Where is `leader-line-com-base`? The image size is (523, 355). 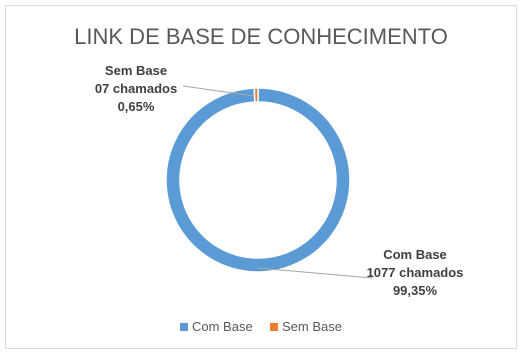 leader-line-com-base is located at coordinates (315, 273).